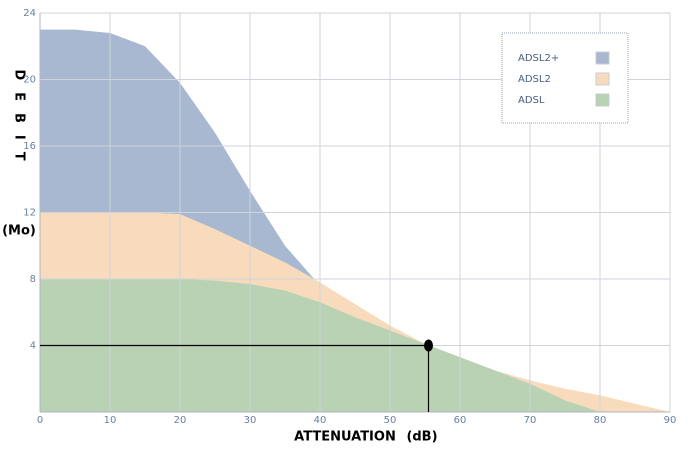  I want to click on y-tick-label: 8, so click(33, 279).